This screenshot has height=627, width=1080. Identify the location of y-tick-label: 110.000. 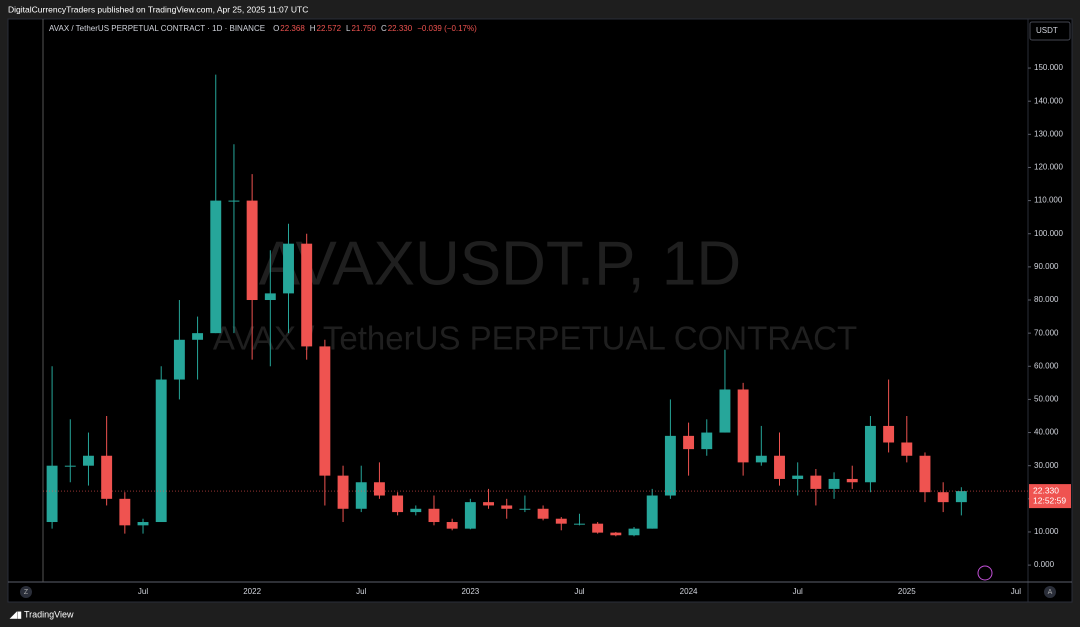
(1048, 200).